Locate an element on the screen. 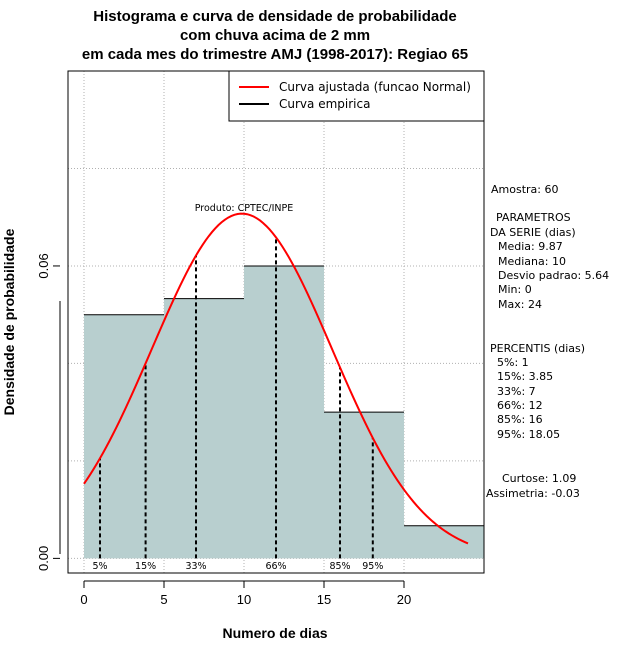  x-tick-label: 5 is located at coordinates (163, 599).